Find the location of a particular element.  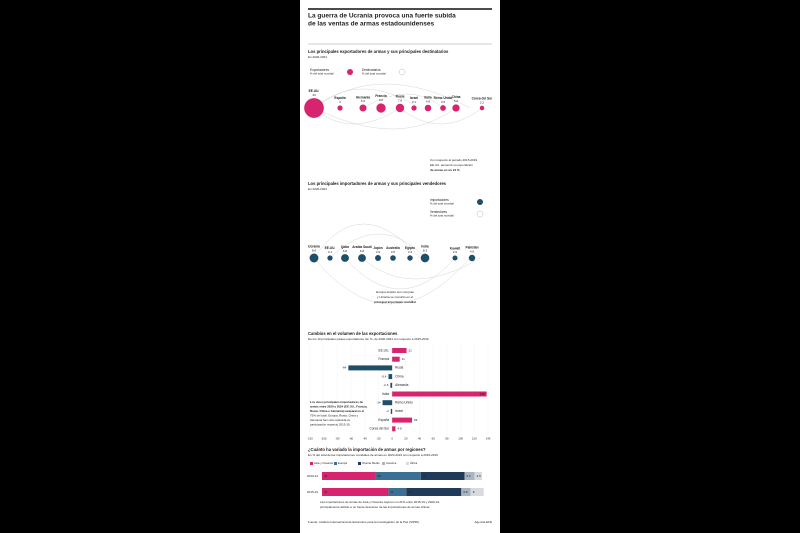

category-label: Corea del Sur is located at coordinates (379, 429).